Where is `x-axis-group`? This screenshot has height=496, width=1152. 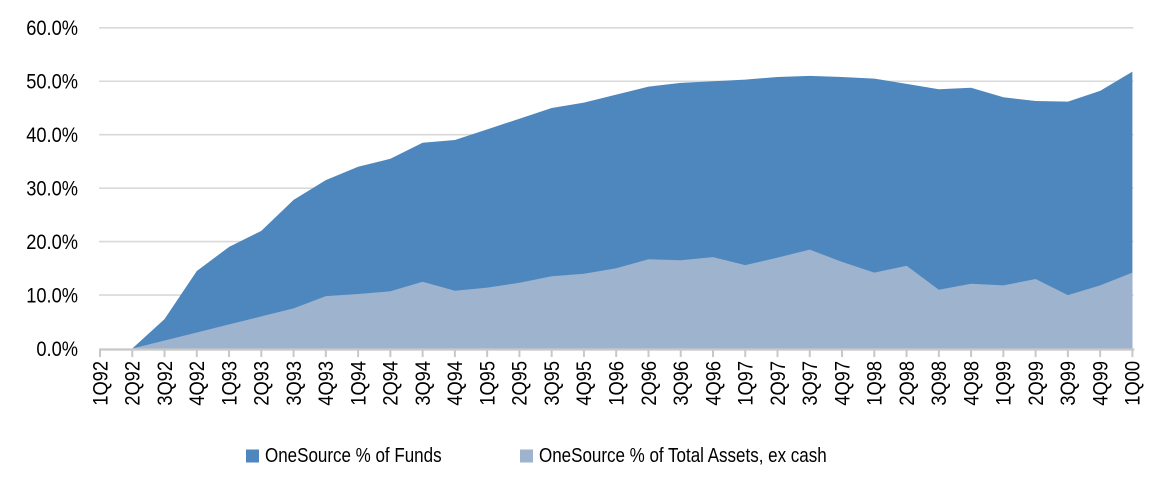
x-axis-group is located at coordinates (617, 352).